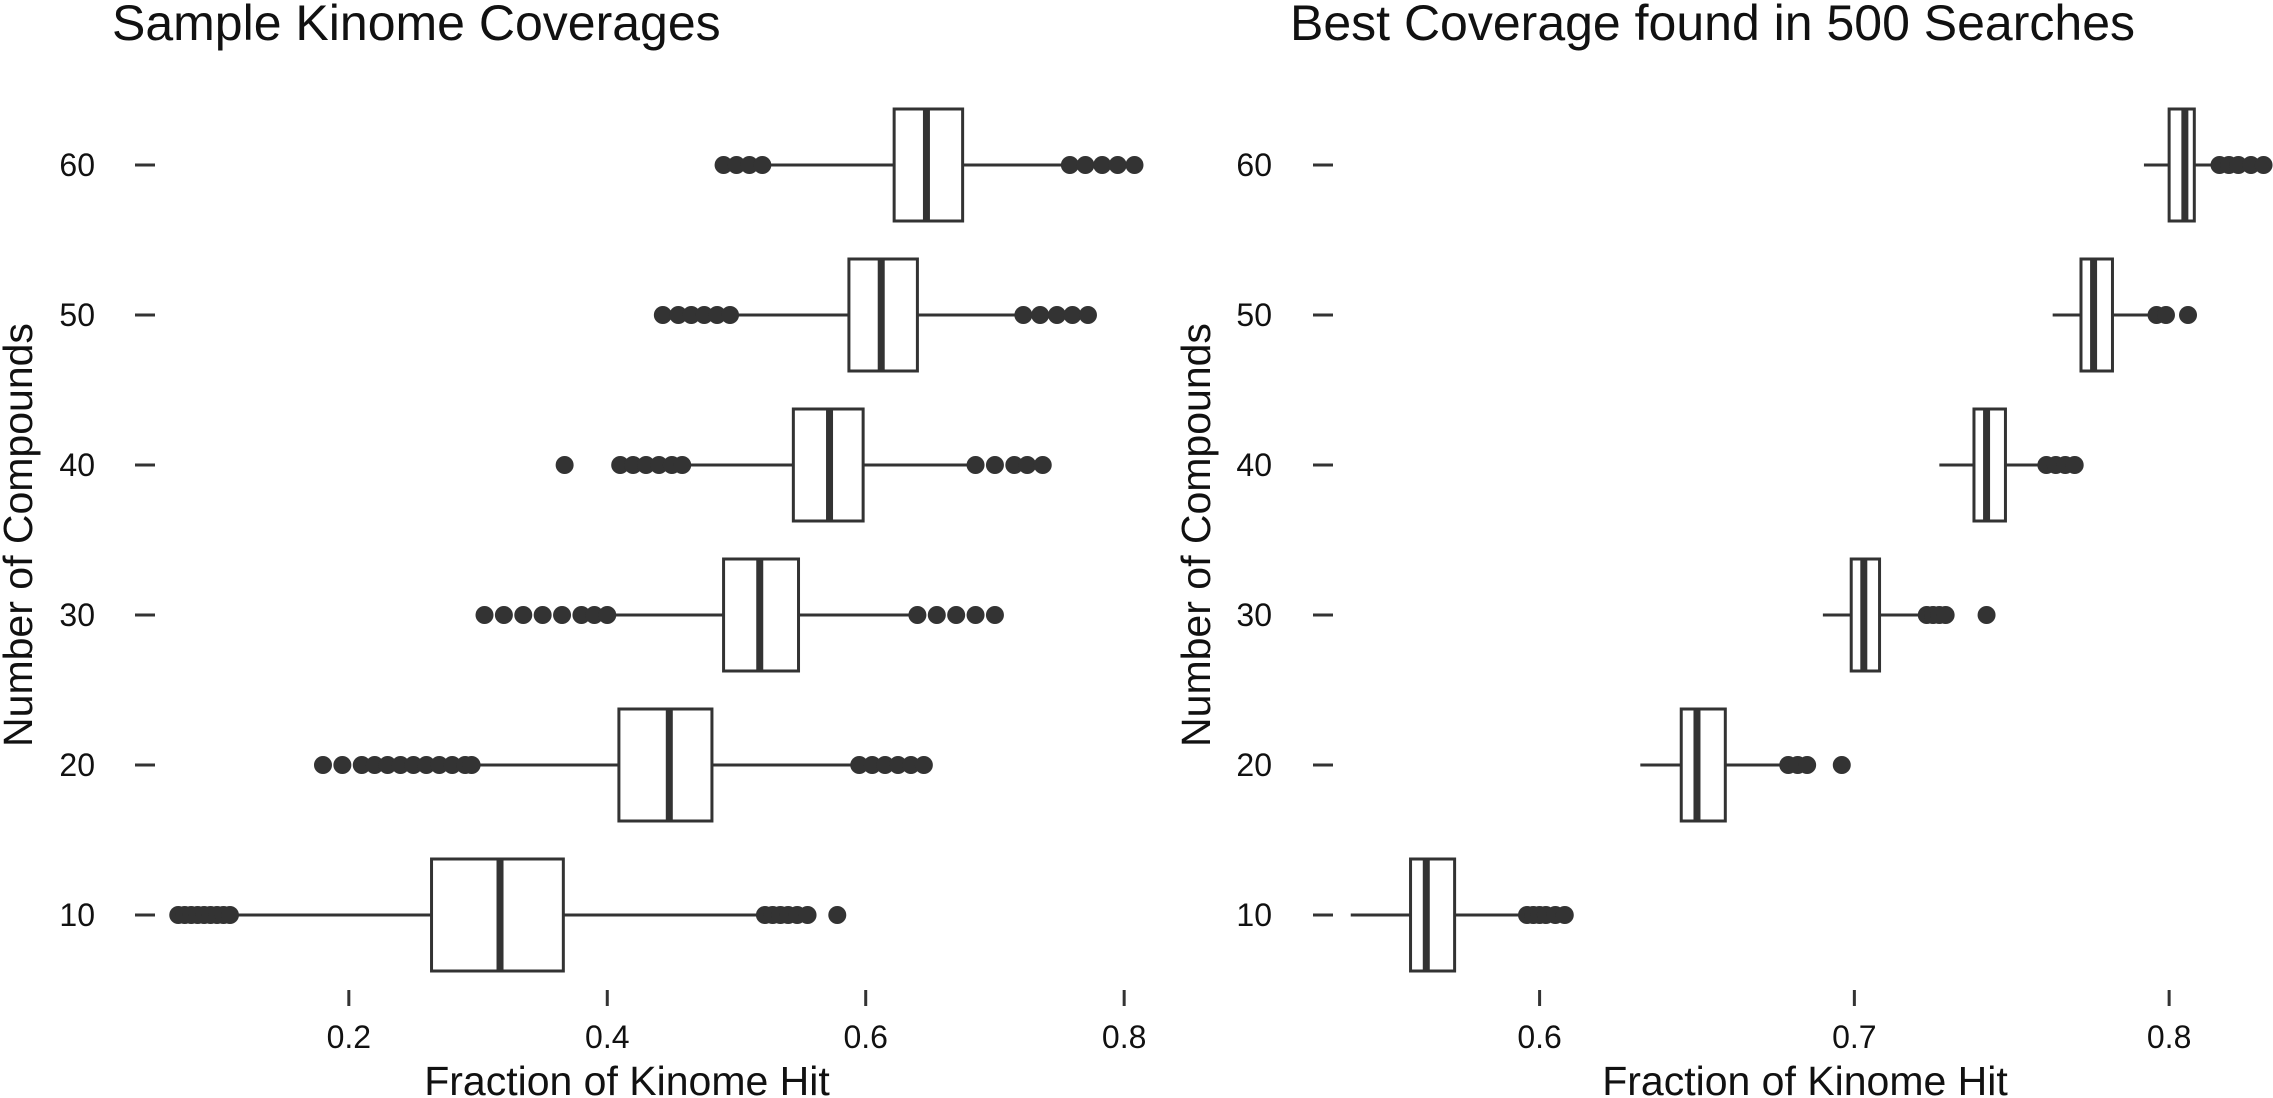  What do you see at coordinates (736, 1022) in the screenshot?
I see `x-axis: 0.2 0.4 0.6 0.8` at bounding box center [736, 1022].